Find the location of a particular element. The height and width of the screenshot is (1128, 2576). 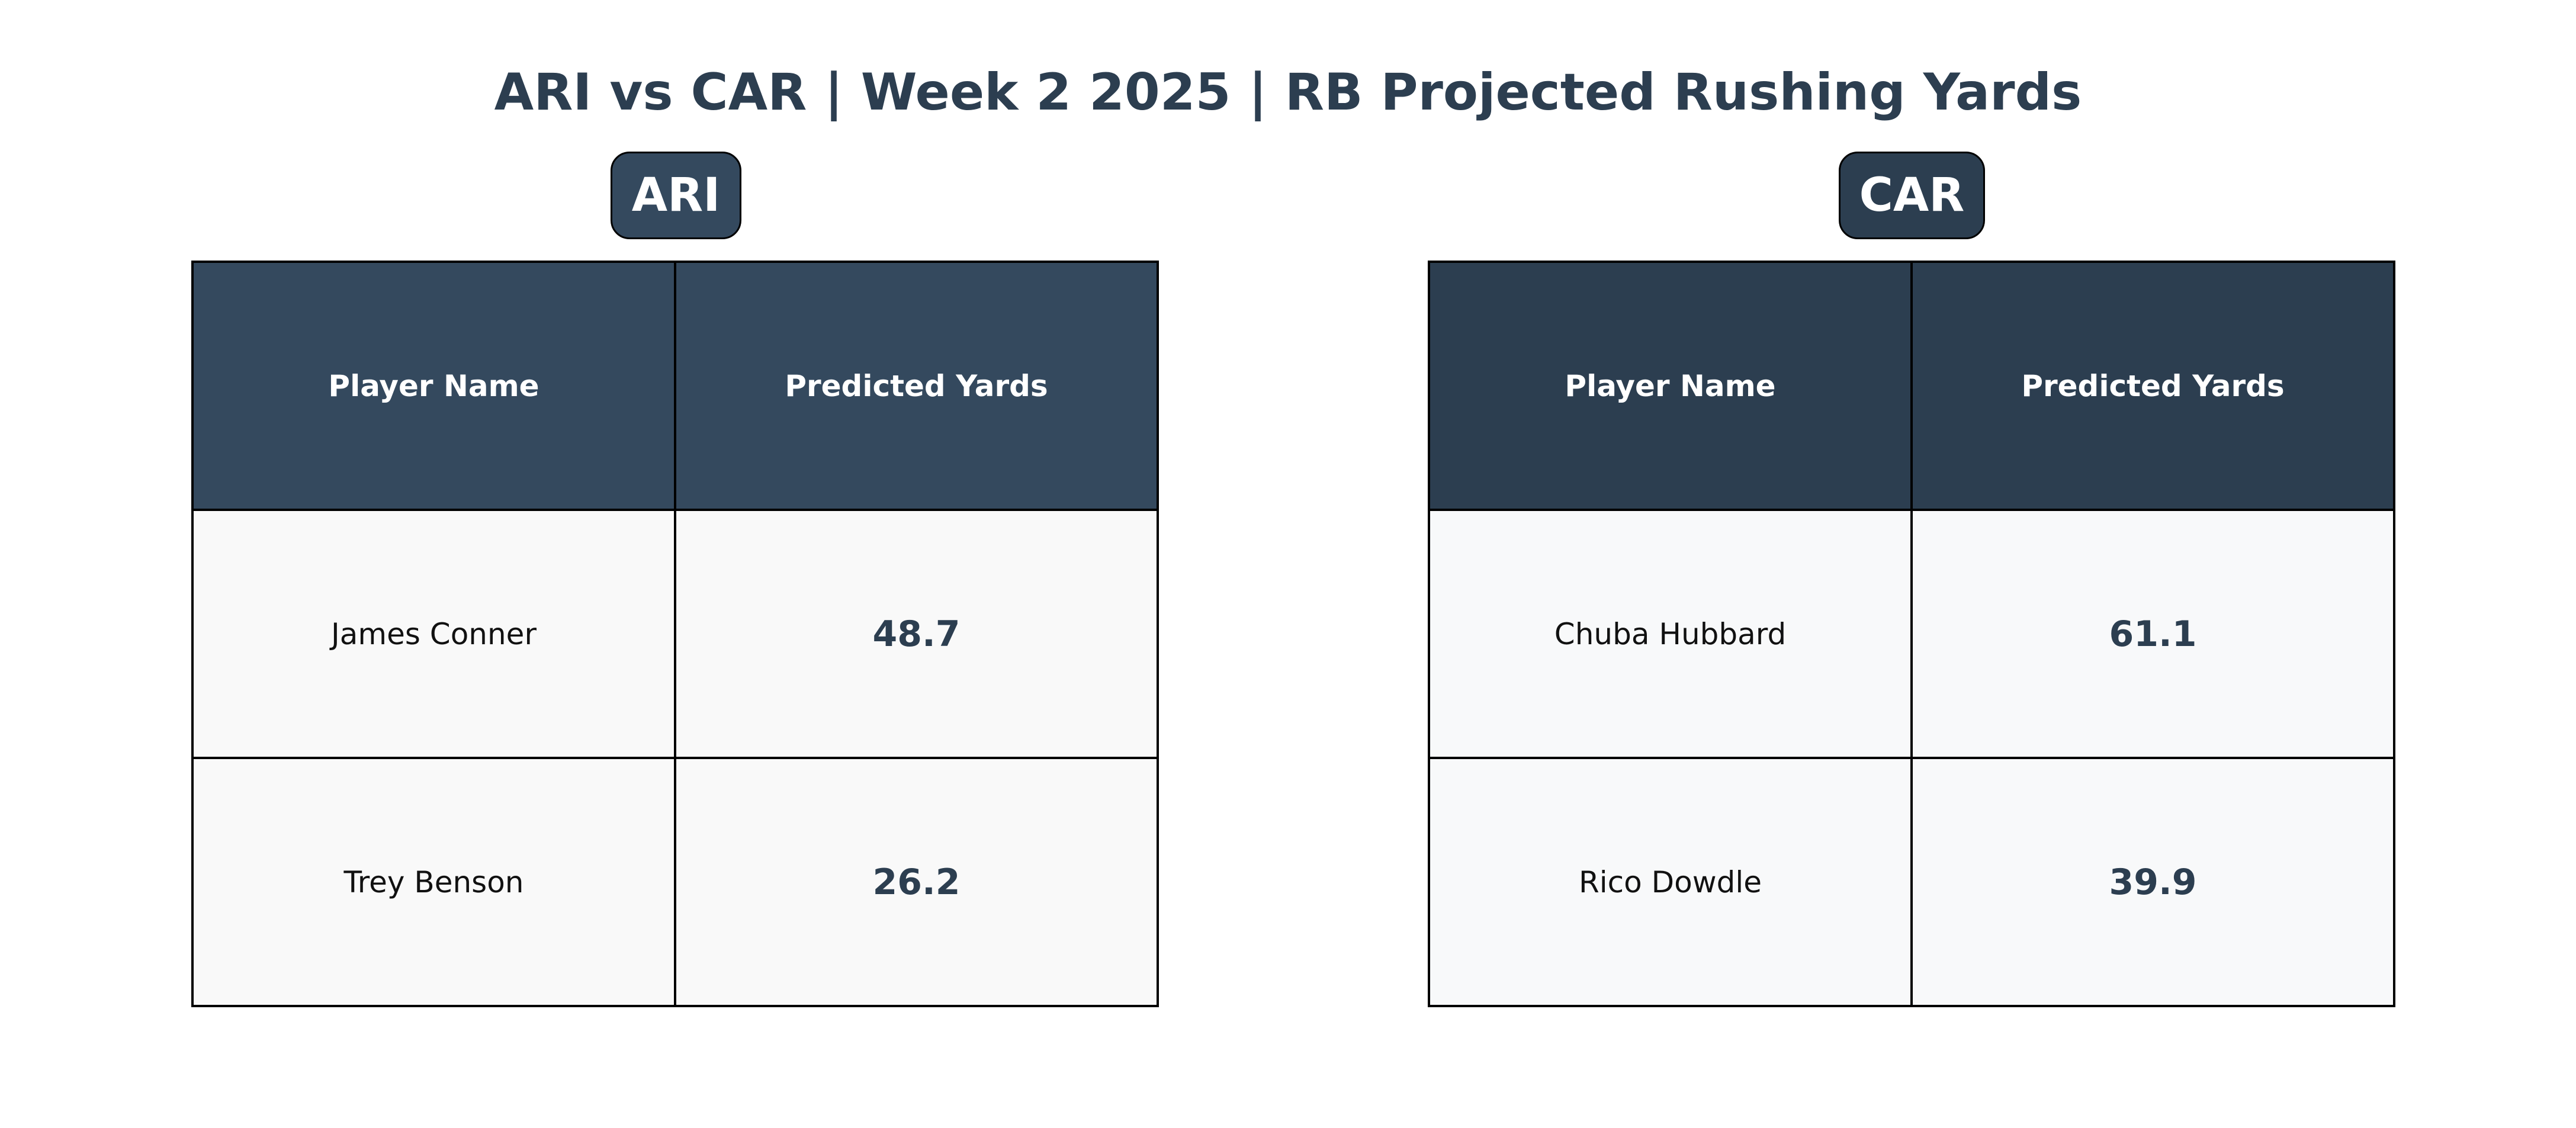

predicted-yards-cell: 61.1 is located at coordinates (2152, 634).